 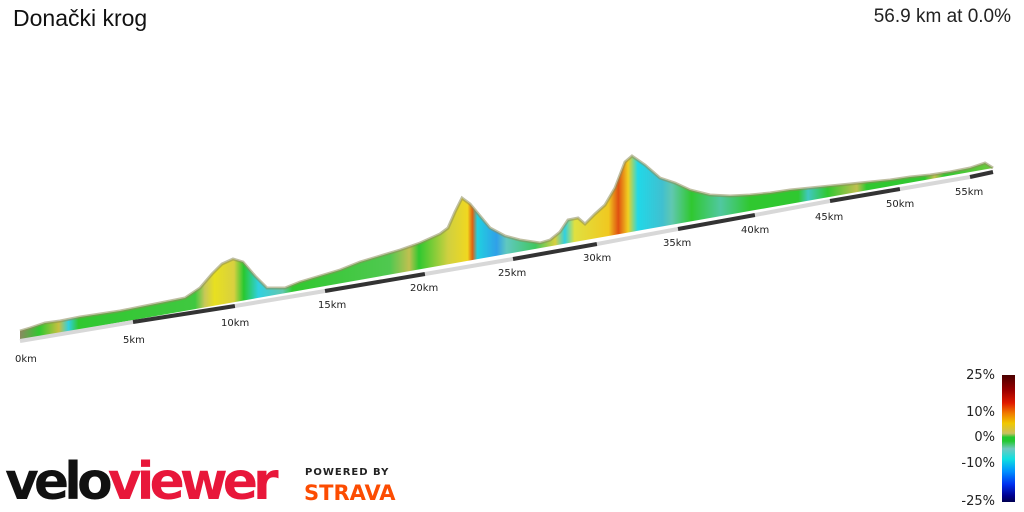 I want to click on logo-velo: velo, so click(x=59, y=482).